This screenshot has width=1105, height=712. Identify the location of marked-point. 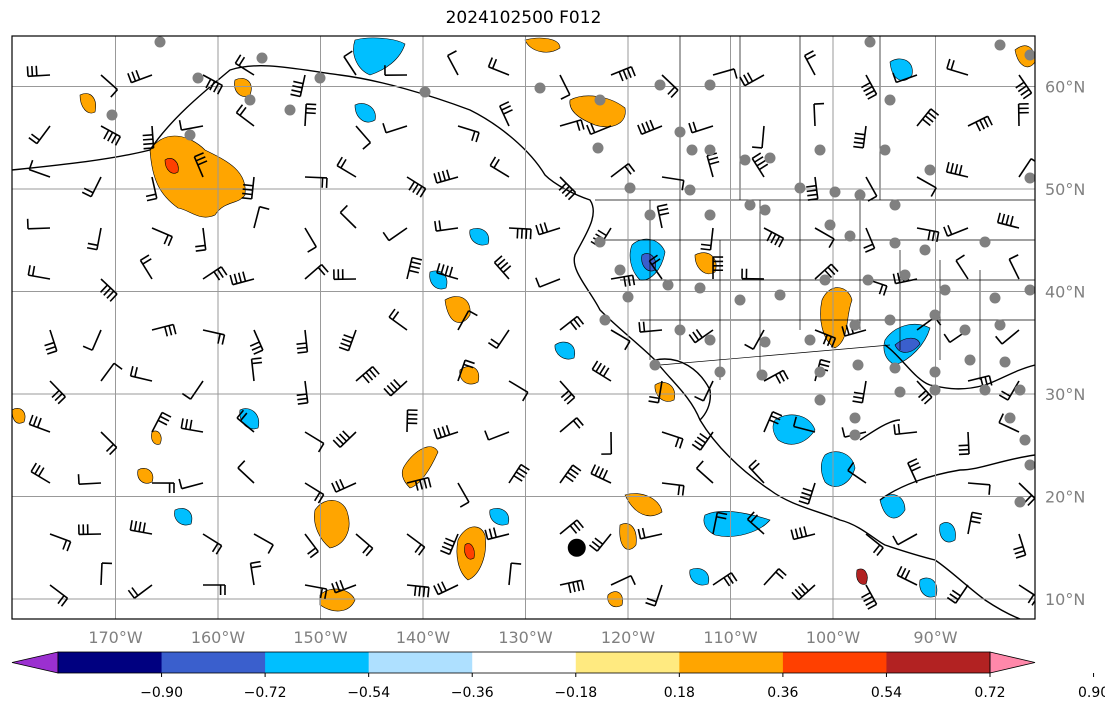
(576, 547).